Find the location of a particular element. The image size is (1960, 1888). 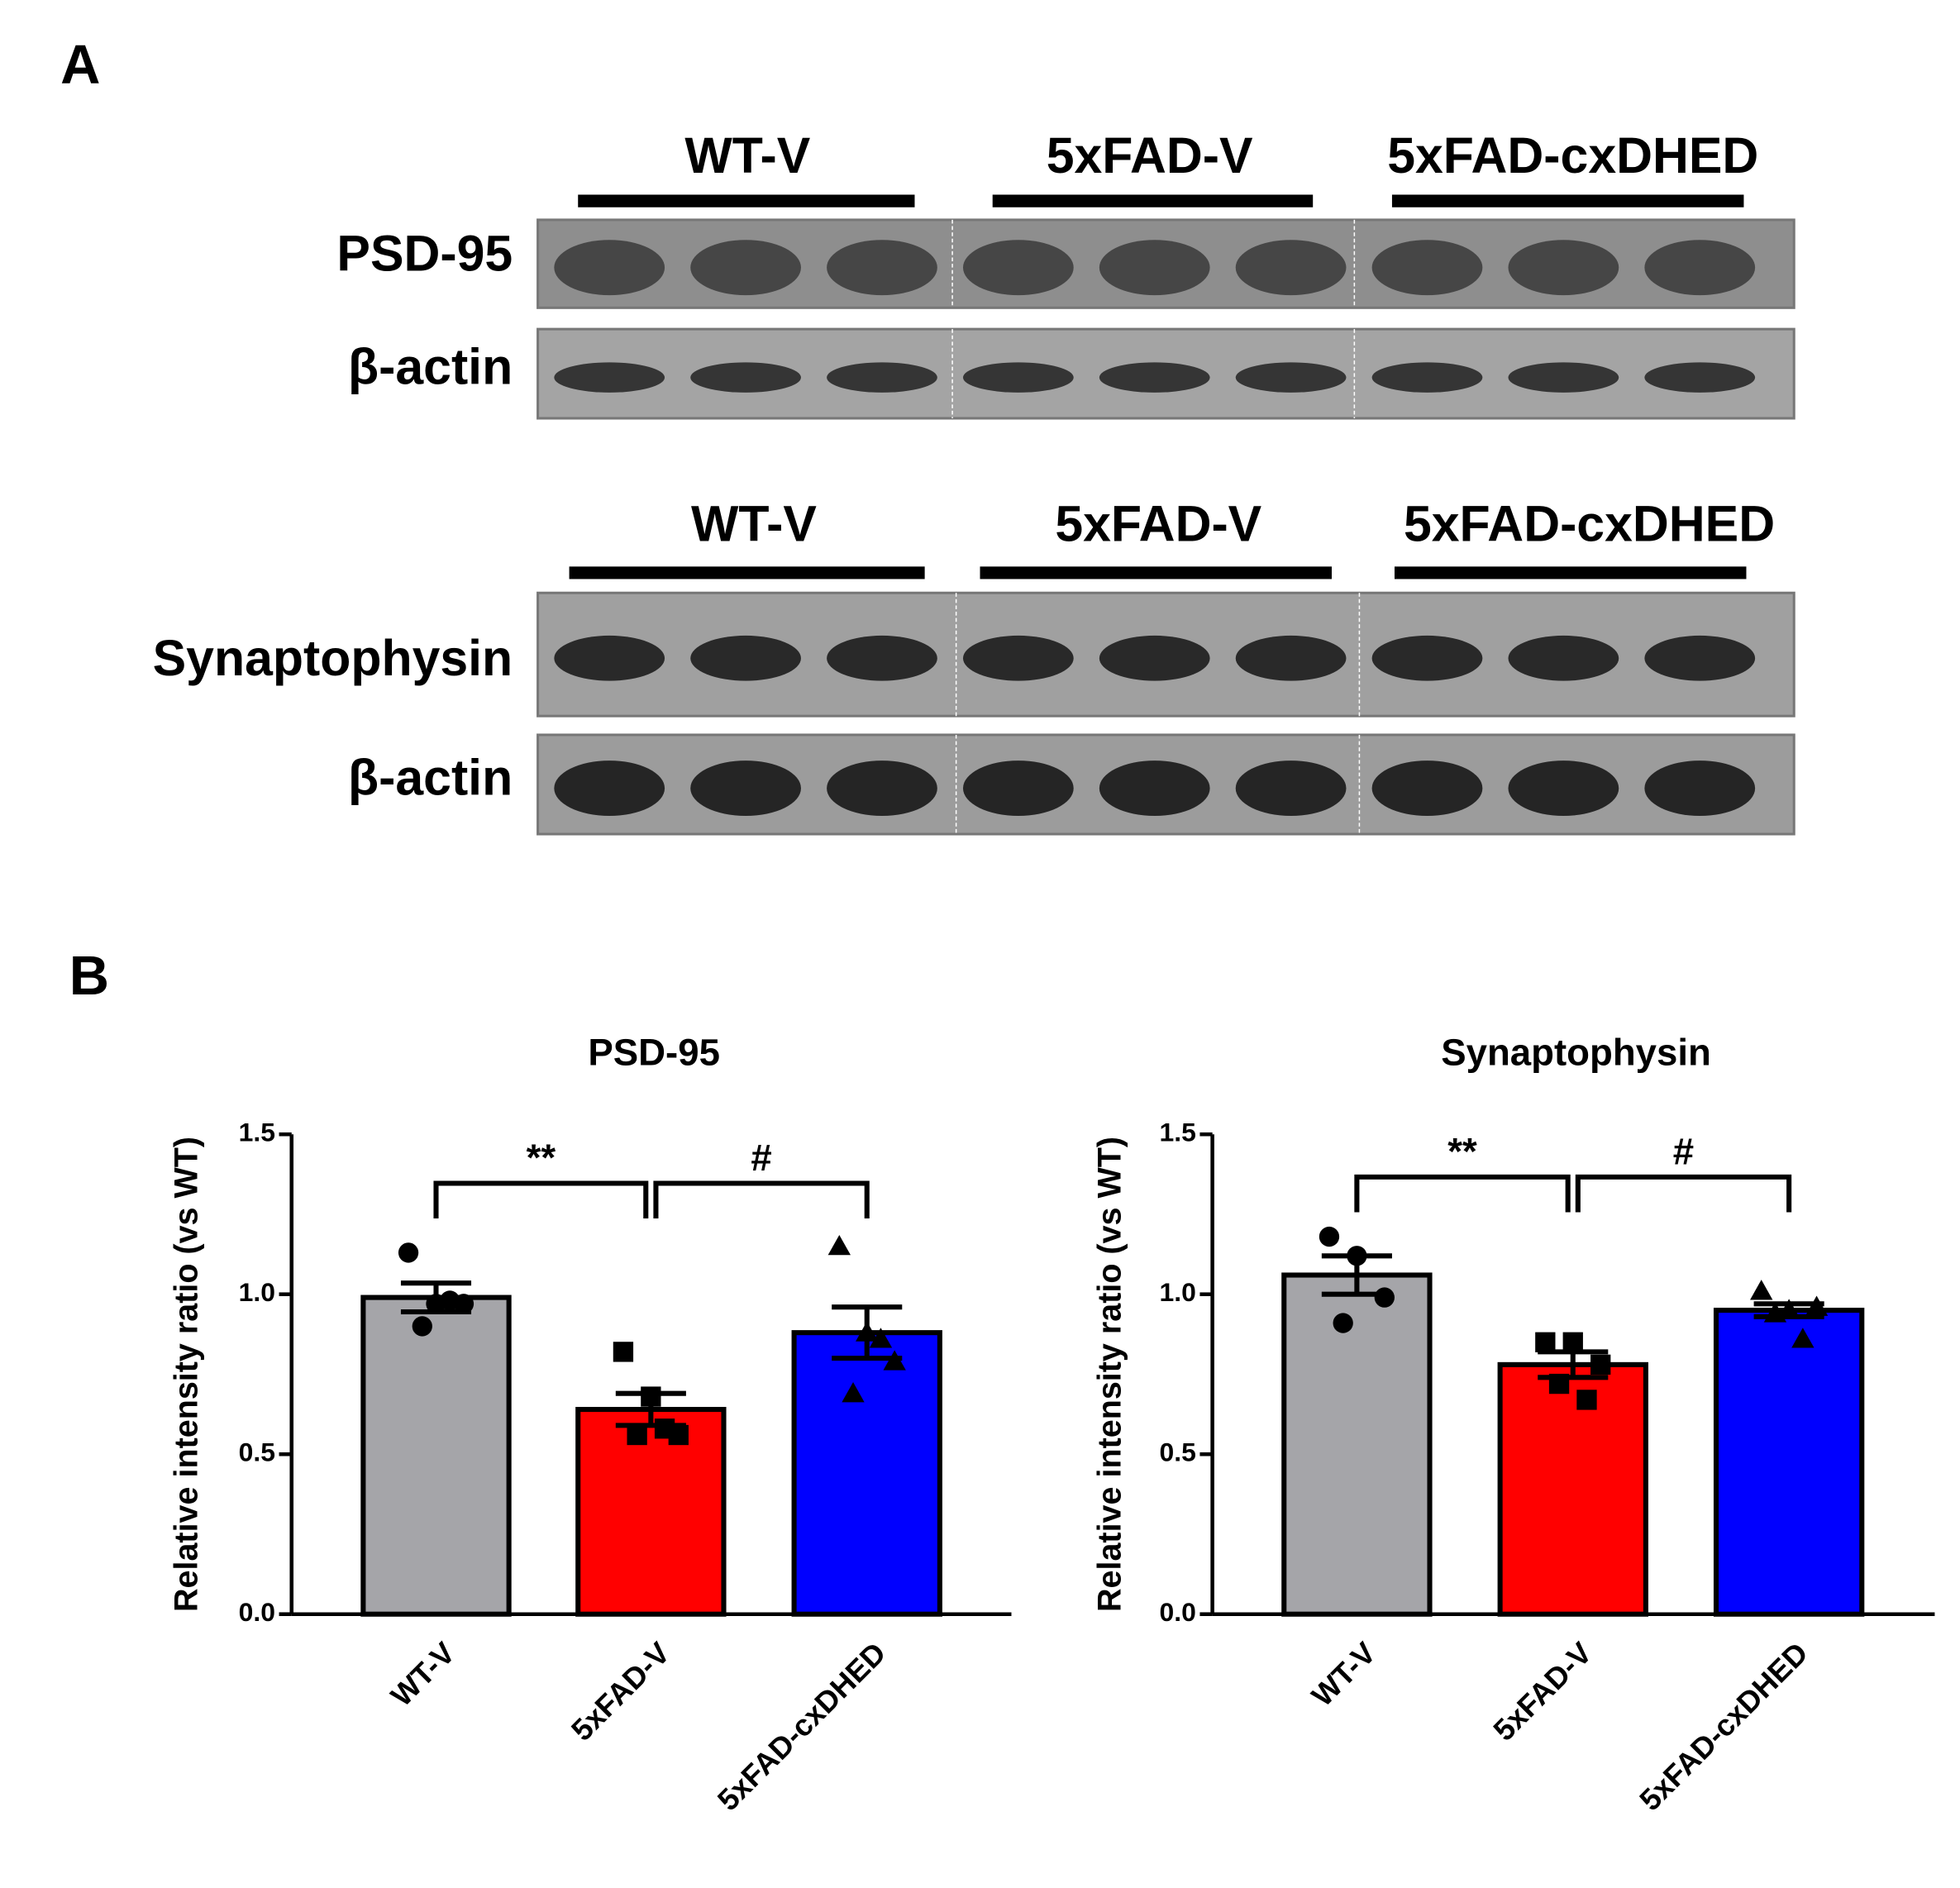

chart-title: PSD-95 is located at coordinates (654, 1053).